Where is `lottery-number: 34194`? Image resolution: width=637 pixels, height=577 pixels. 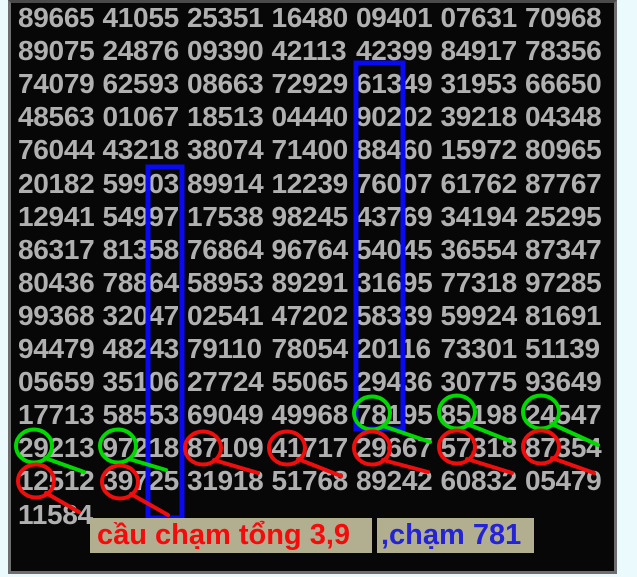 lottery-number: 34194 is located at coordinates (479, 216).